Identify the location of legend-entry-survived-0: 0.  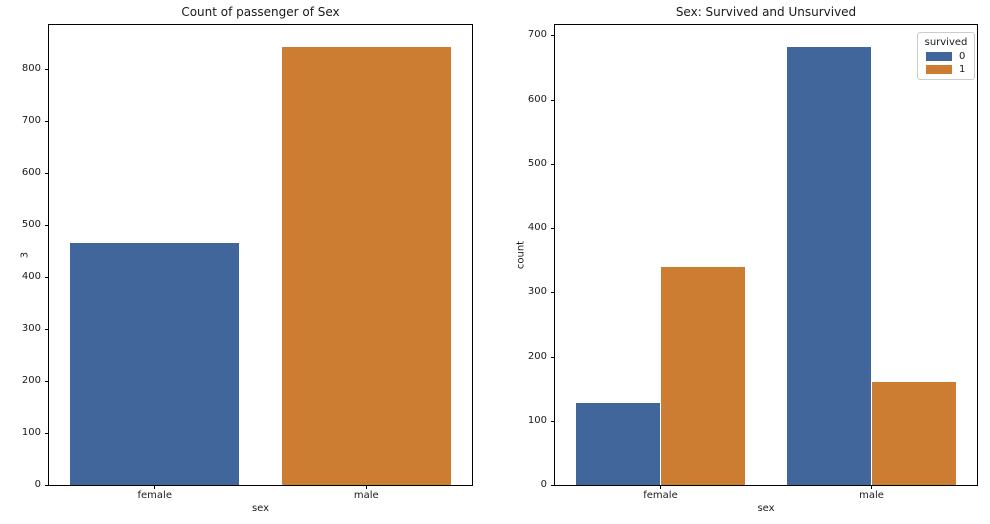
(946, 55).